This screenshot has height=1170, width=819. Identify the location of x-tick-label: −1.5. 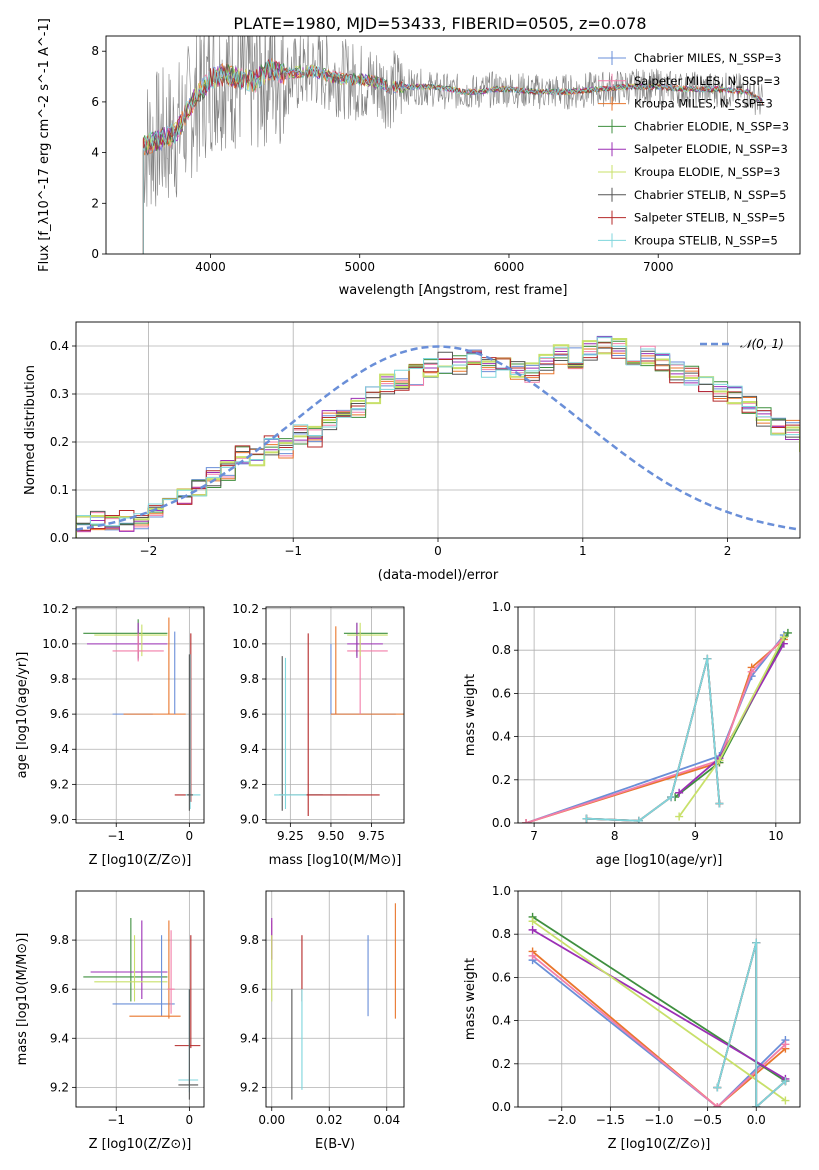
(610, 1120).